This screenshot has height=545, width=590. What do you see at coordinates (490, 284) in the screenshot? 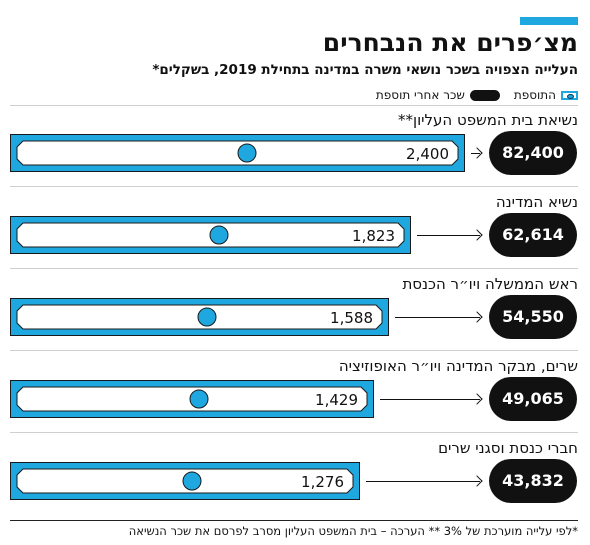
I see `category-label: ראש הממשלה ויו״ר הכנסת` at bounding box center [490, 284].